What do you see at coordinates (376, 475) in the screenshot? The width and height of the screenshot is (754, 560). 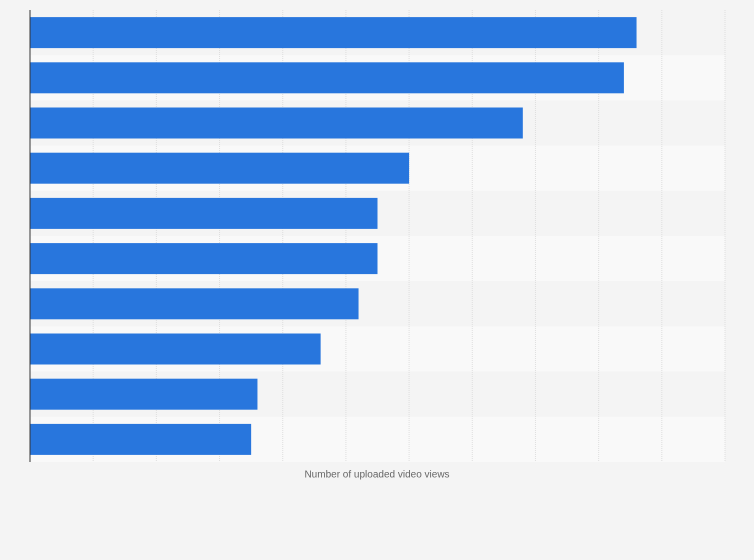 I see `x-axis-label: Number of uploaded video views` at bounding box center [376, 475].